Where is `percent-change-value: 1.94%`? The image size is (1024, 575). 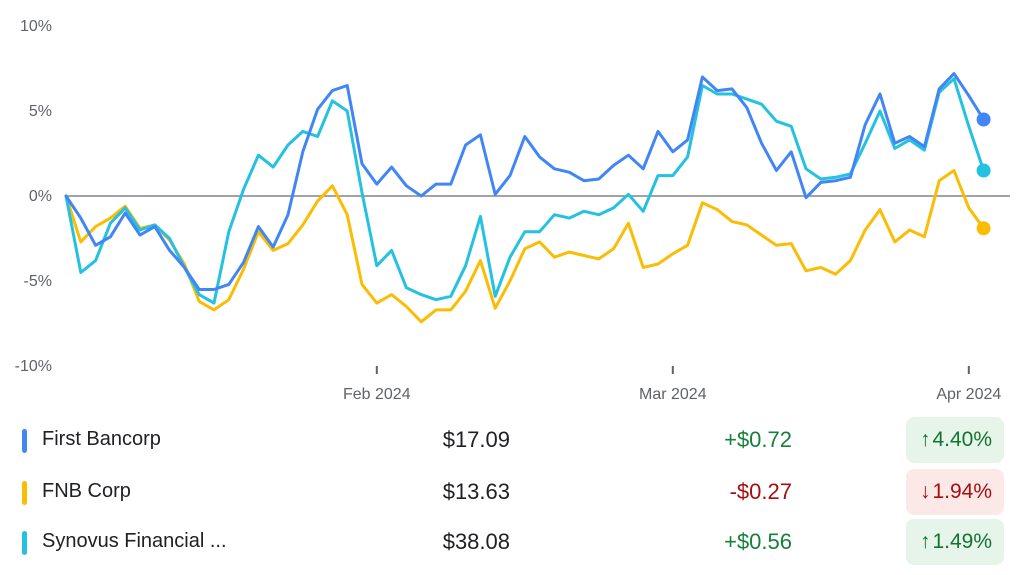 percent-change-value: 1.94% is located at coordinates (962, 491).